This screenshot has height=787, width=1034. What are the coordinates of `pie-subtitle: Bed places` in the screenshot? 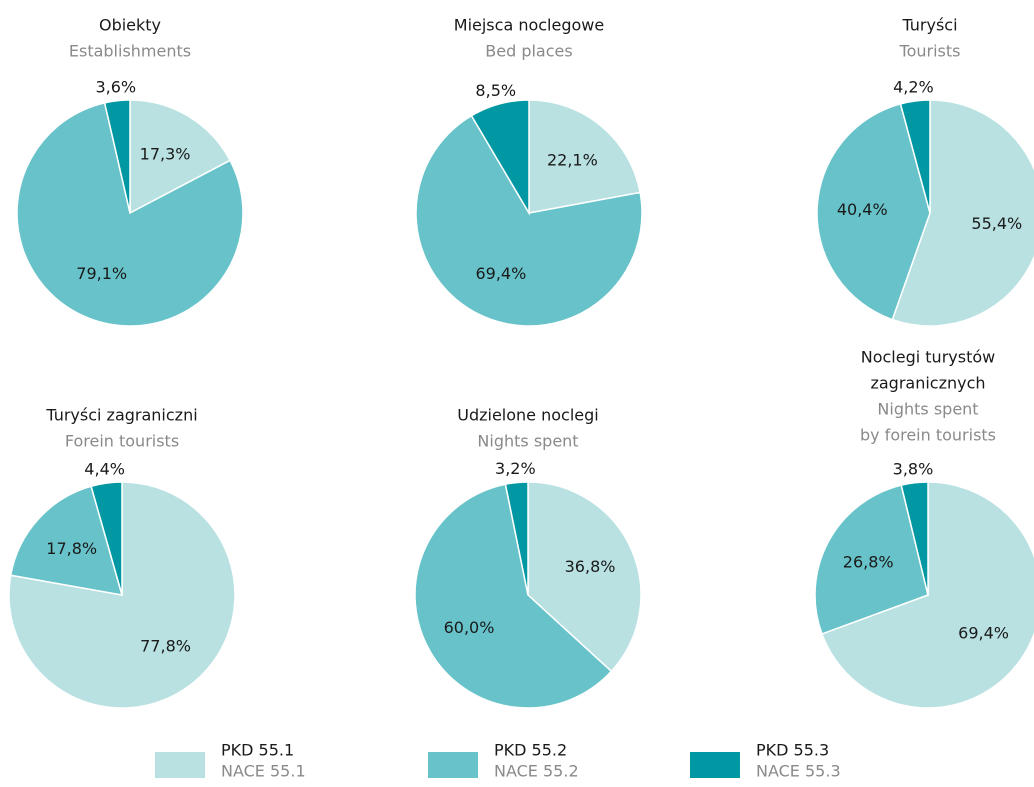 It's located at (528, 51).